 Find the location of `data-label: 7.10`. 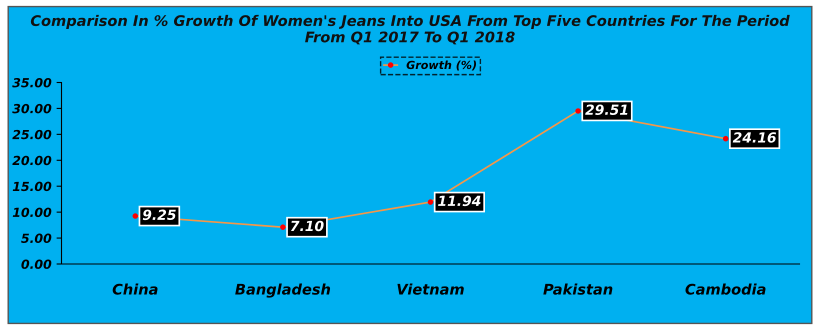

data-label: 7.10 is located at coordinates (307, 226).